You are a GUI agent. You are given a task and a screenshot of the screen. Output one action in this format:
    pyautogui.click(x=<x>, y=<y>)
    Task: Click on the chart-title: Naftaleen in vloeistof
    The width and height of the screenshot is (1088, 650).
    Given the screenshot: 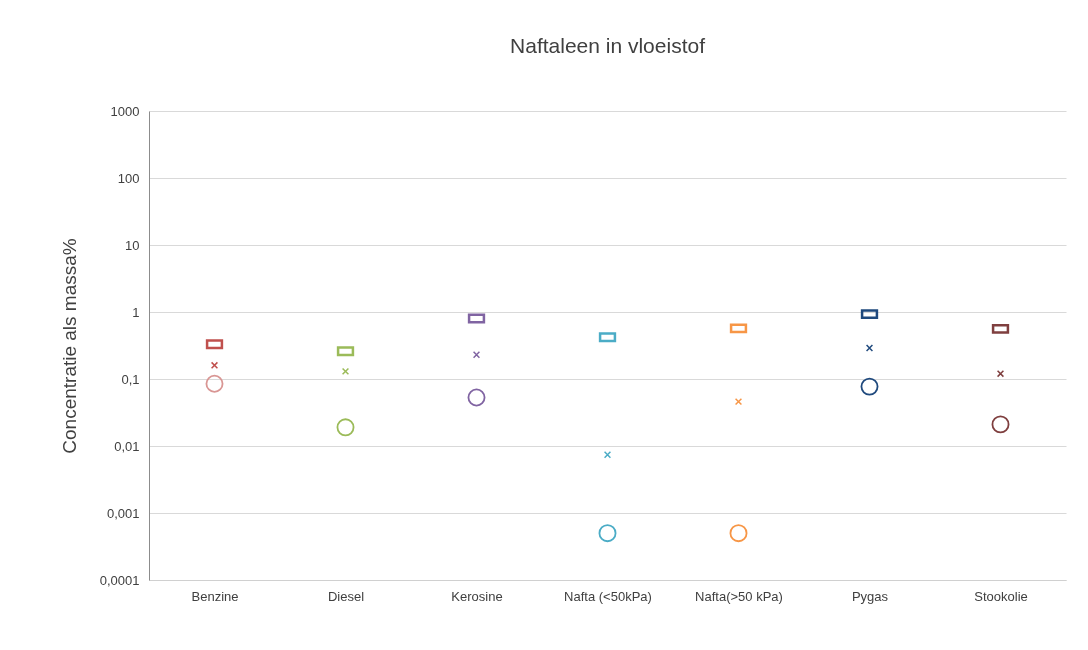 What is the action you would take?
    pyautogui.click(x=608, y=45)
    